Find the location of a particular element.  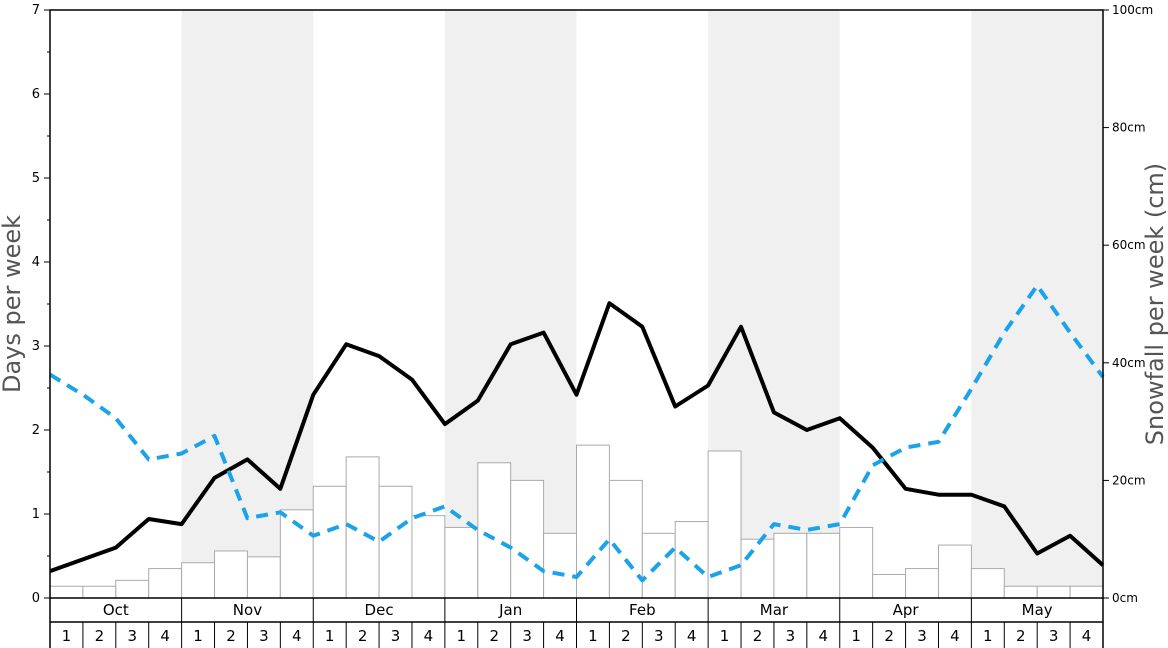

y-tick-label-right: 80cm is located at coordinates (1129, 128).